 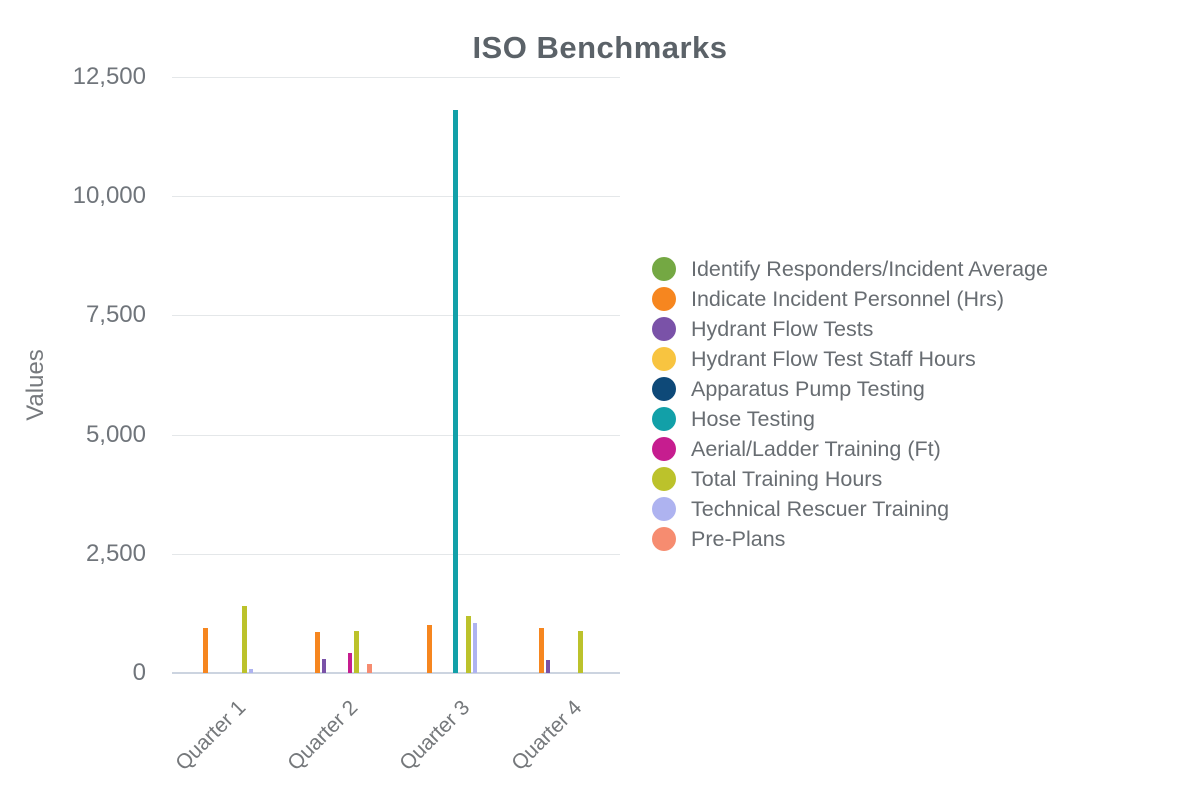 I want to click on y-tick-label: 7,500, so click(x=115, y=315).